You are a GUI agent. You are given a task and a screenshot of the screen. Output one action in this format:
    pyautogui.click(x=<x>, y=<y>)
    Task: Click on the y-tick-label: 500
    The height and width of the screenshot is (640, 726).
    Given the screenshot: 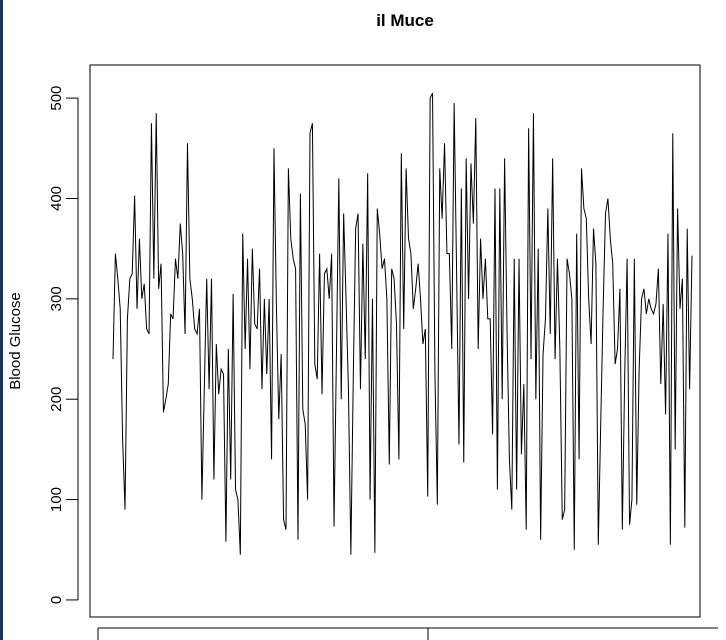 What is the action you would take?
    pyautogui.click(x=56, y=98)
    